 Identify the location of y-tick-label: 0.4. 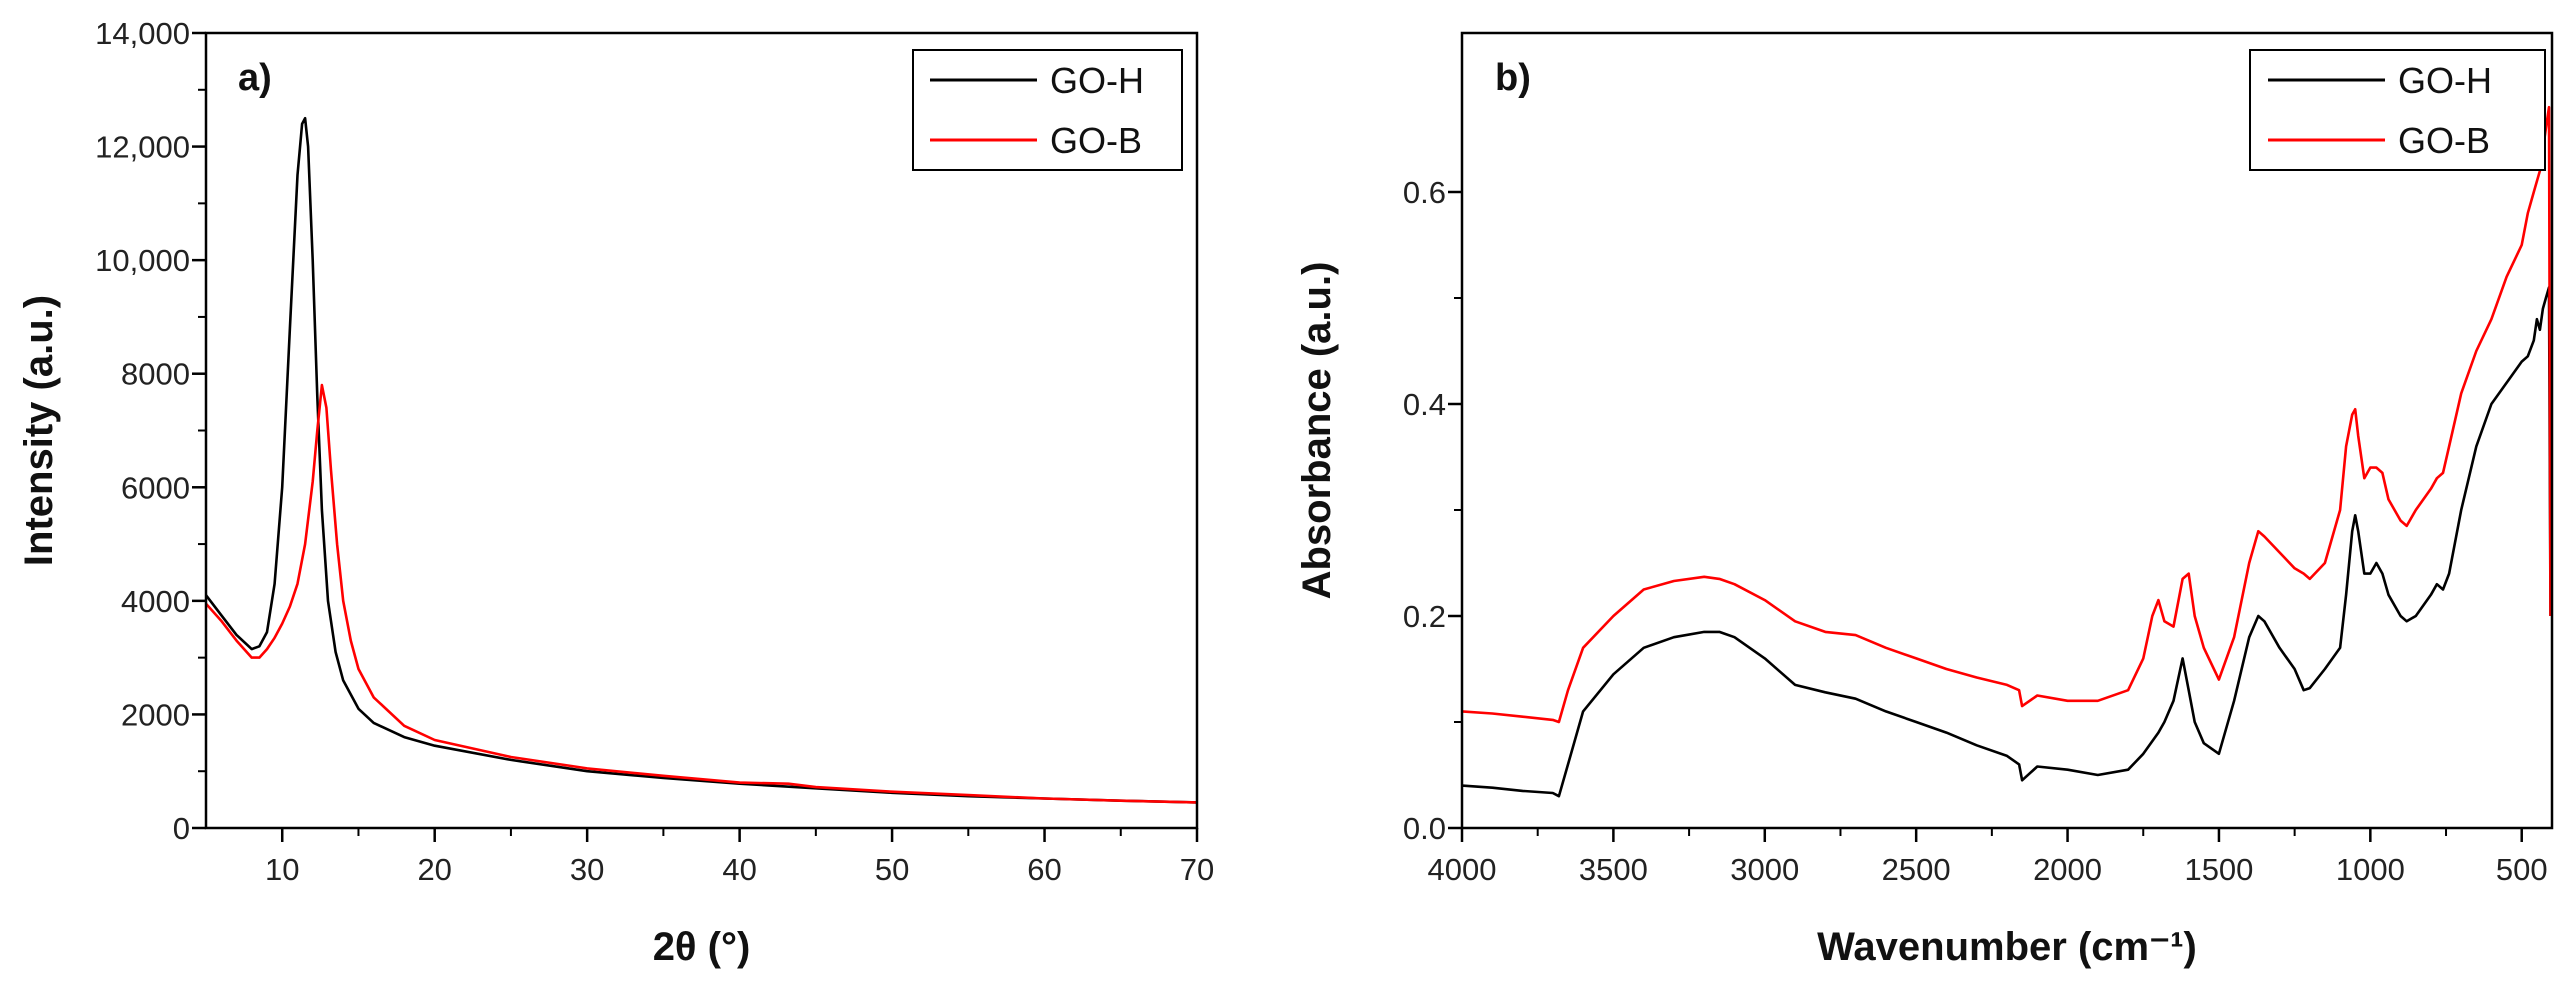
(1424, 404).